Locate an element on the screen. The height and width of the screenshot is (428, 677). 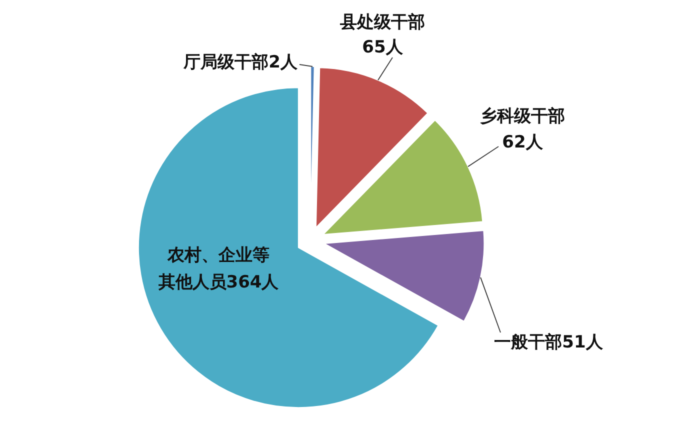
slice-label: 一般干部51人 is located at coordinates (549, 342).